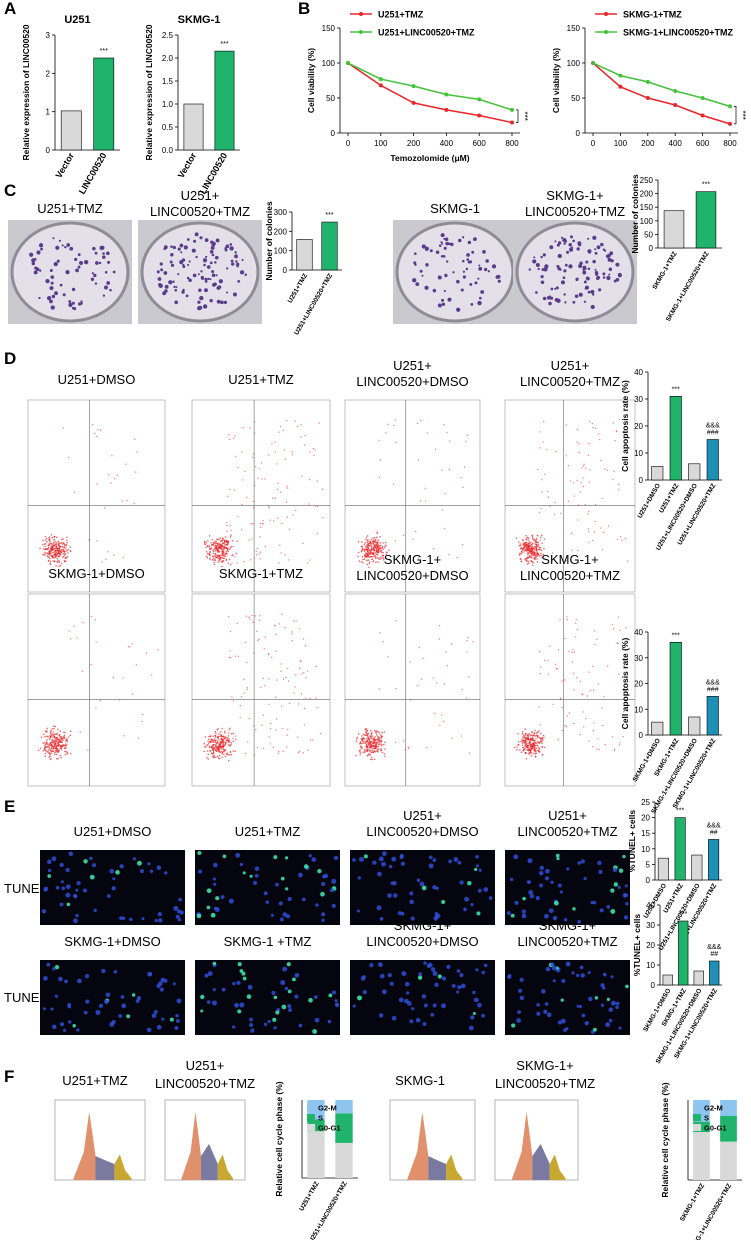  What do you see at coordinates (713, 682) in the screenshot?
I see `significance: &&&` at bounding box center [713, 682].